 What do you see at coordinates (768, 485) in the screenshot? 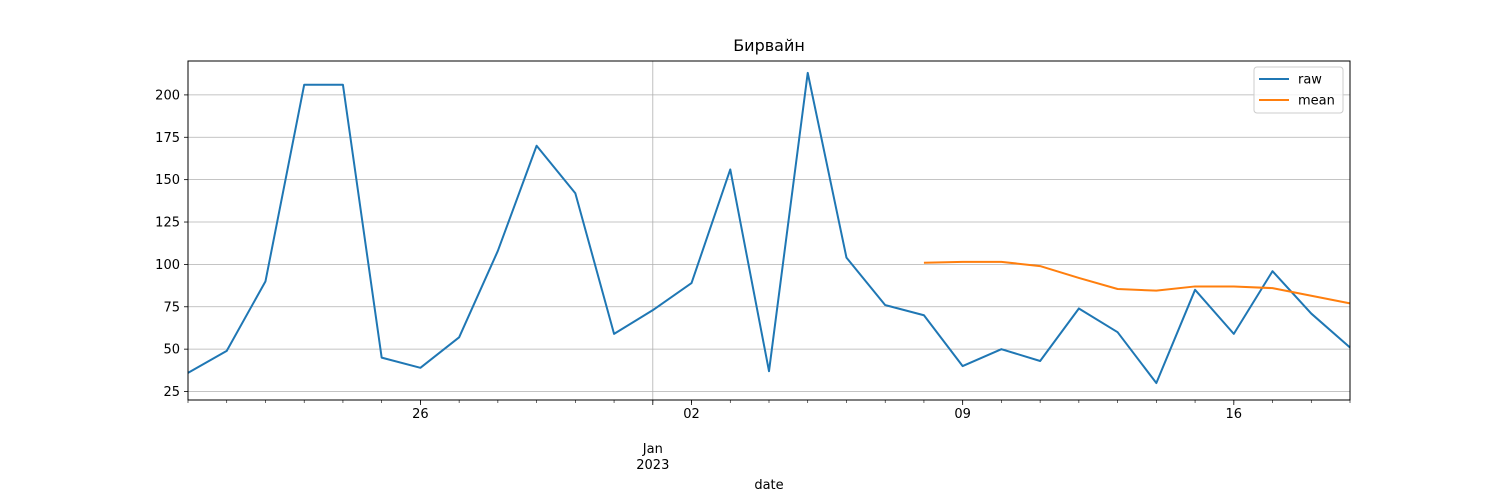
I see `x-axis-label: date` at bounding box center [768, 485].